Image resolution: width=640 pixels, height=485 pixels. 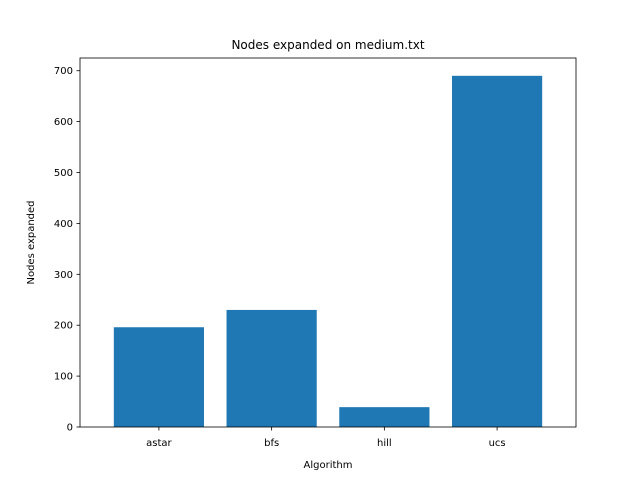 What do you see at coordinates (271, 368) in the screenshot?
I see `bar-bfs` at bounding box center [271, 368].